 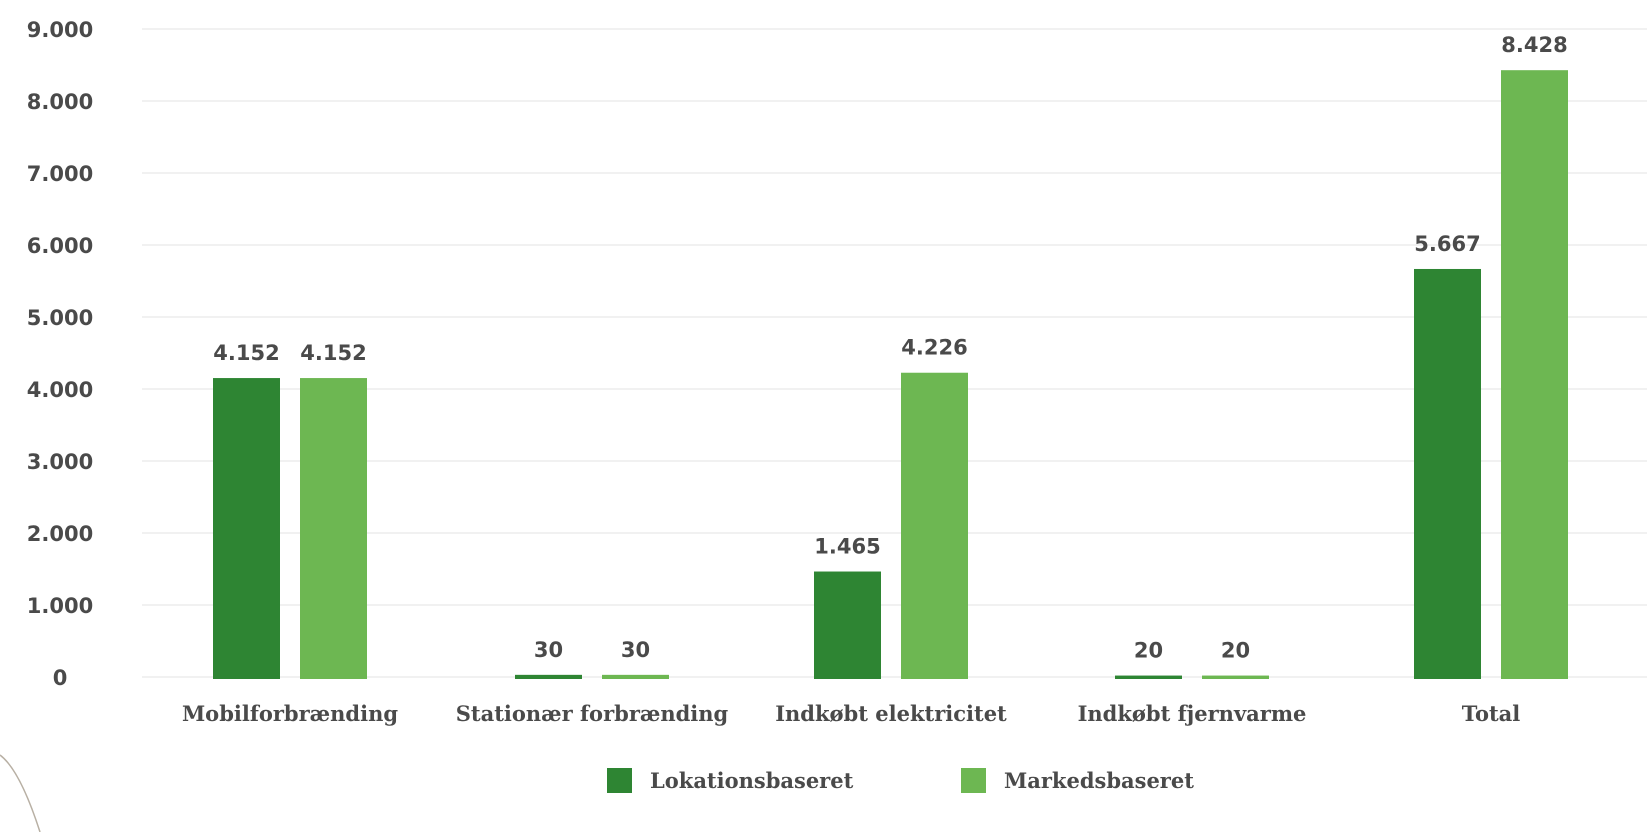 I want to click on legend-label: Markedsbaseret, so click(x=1099, y=780).